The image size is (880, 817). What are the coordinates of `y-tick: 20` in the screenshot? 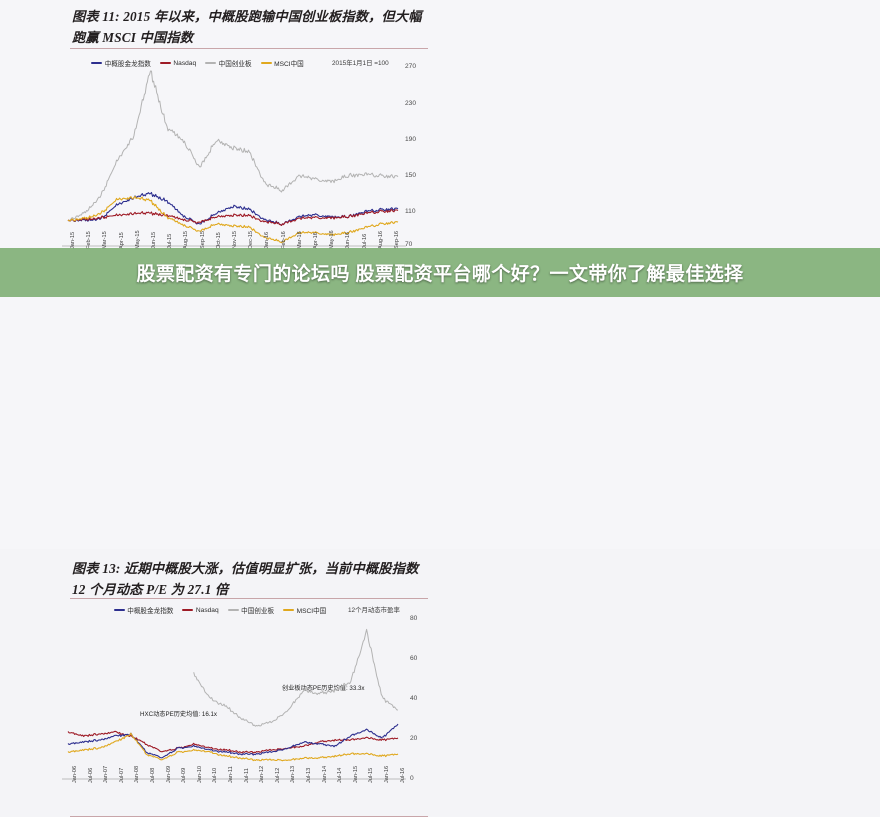 It's located at (414, 738).